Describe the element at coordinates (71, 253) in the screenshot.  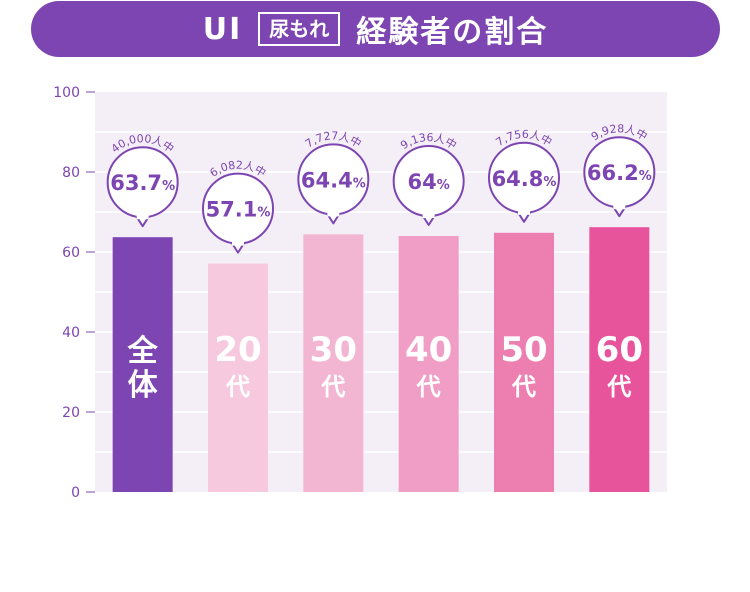
I see `y-tick-label: 60` at that location.